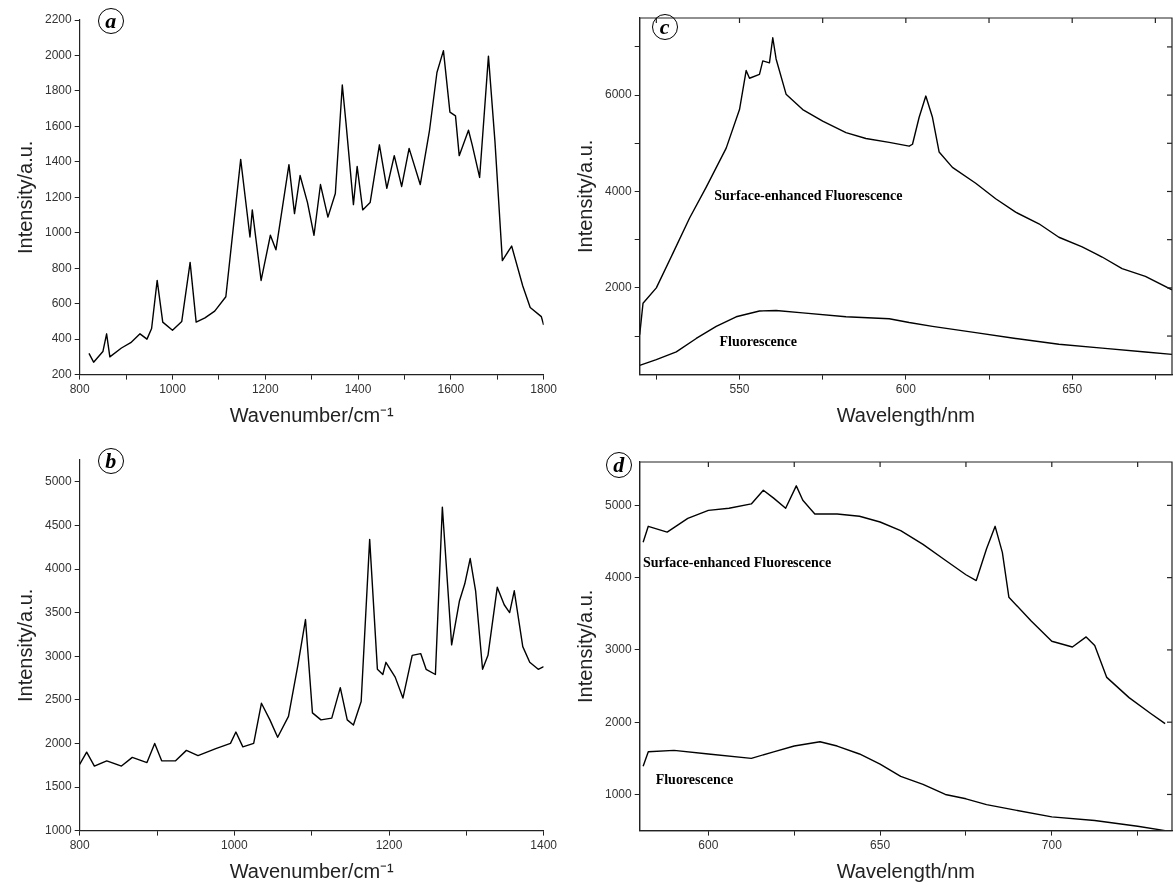  I want to click on y-tick-label: 2200, so click(58, 19).